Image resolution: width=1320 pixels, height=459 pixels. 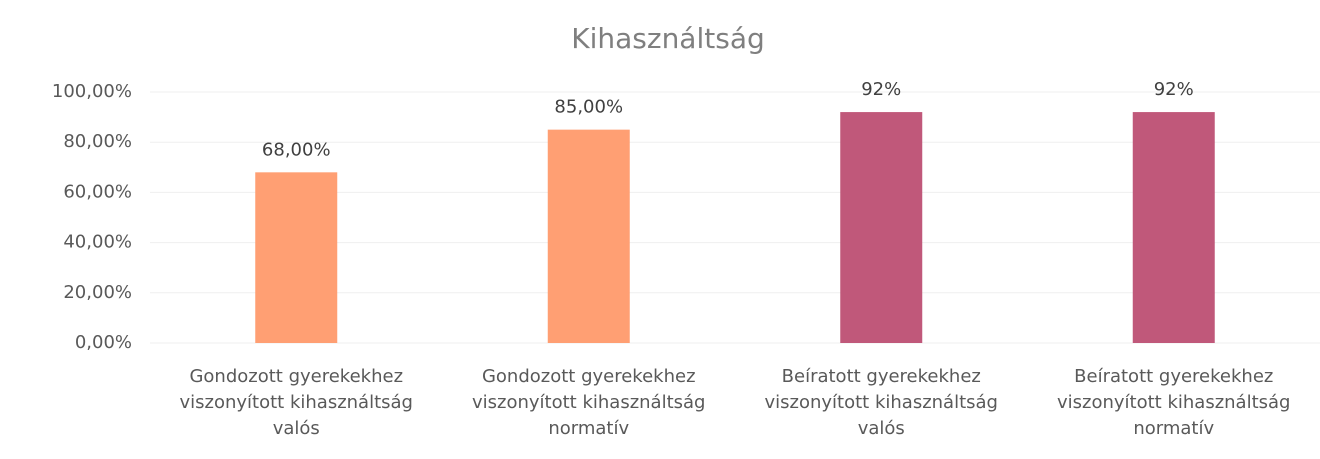 I want to click on y-tick-label: 0,00%, so click(x=103, y=342).